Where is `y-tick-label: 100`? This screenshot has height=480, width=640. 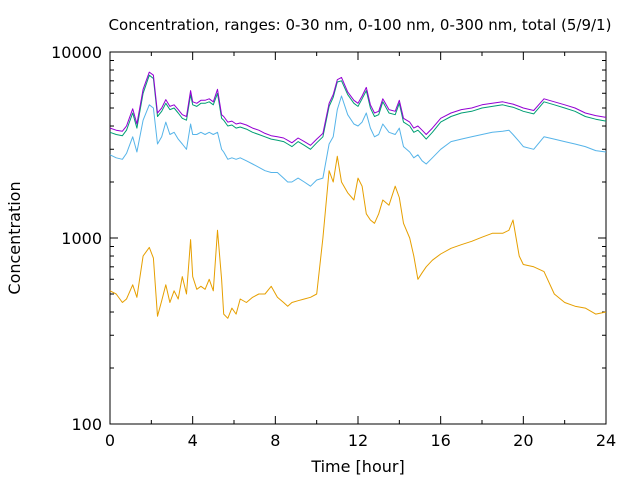 y-tick-label: 100 is located at coordinates (86, 424).